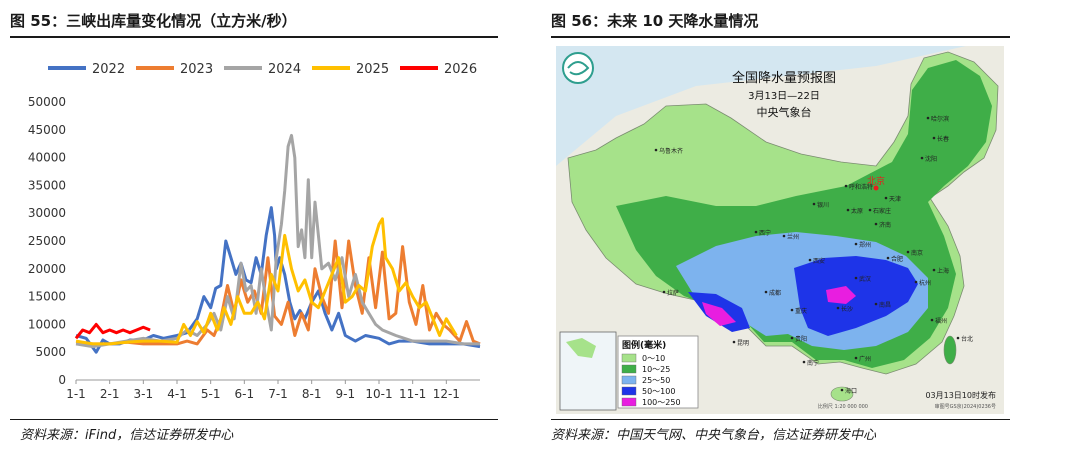 Image resolution: width=1080 pixels, height=449 pixels. Describe the element at coordinates (47, 185) in the screenshot. I see `y-tick-label: 35000` at that location.